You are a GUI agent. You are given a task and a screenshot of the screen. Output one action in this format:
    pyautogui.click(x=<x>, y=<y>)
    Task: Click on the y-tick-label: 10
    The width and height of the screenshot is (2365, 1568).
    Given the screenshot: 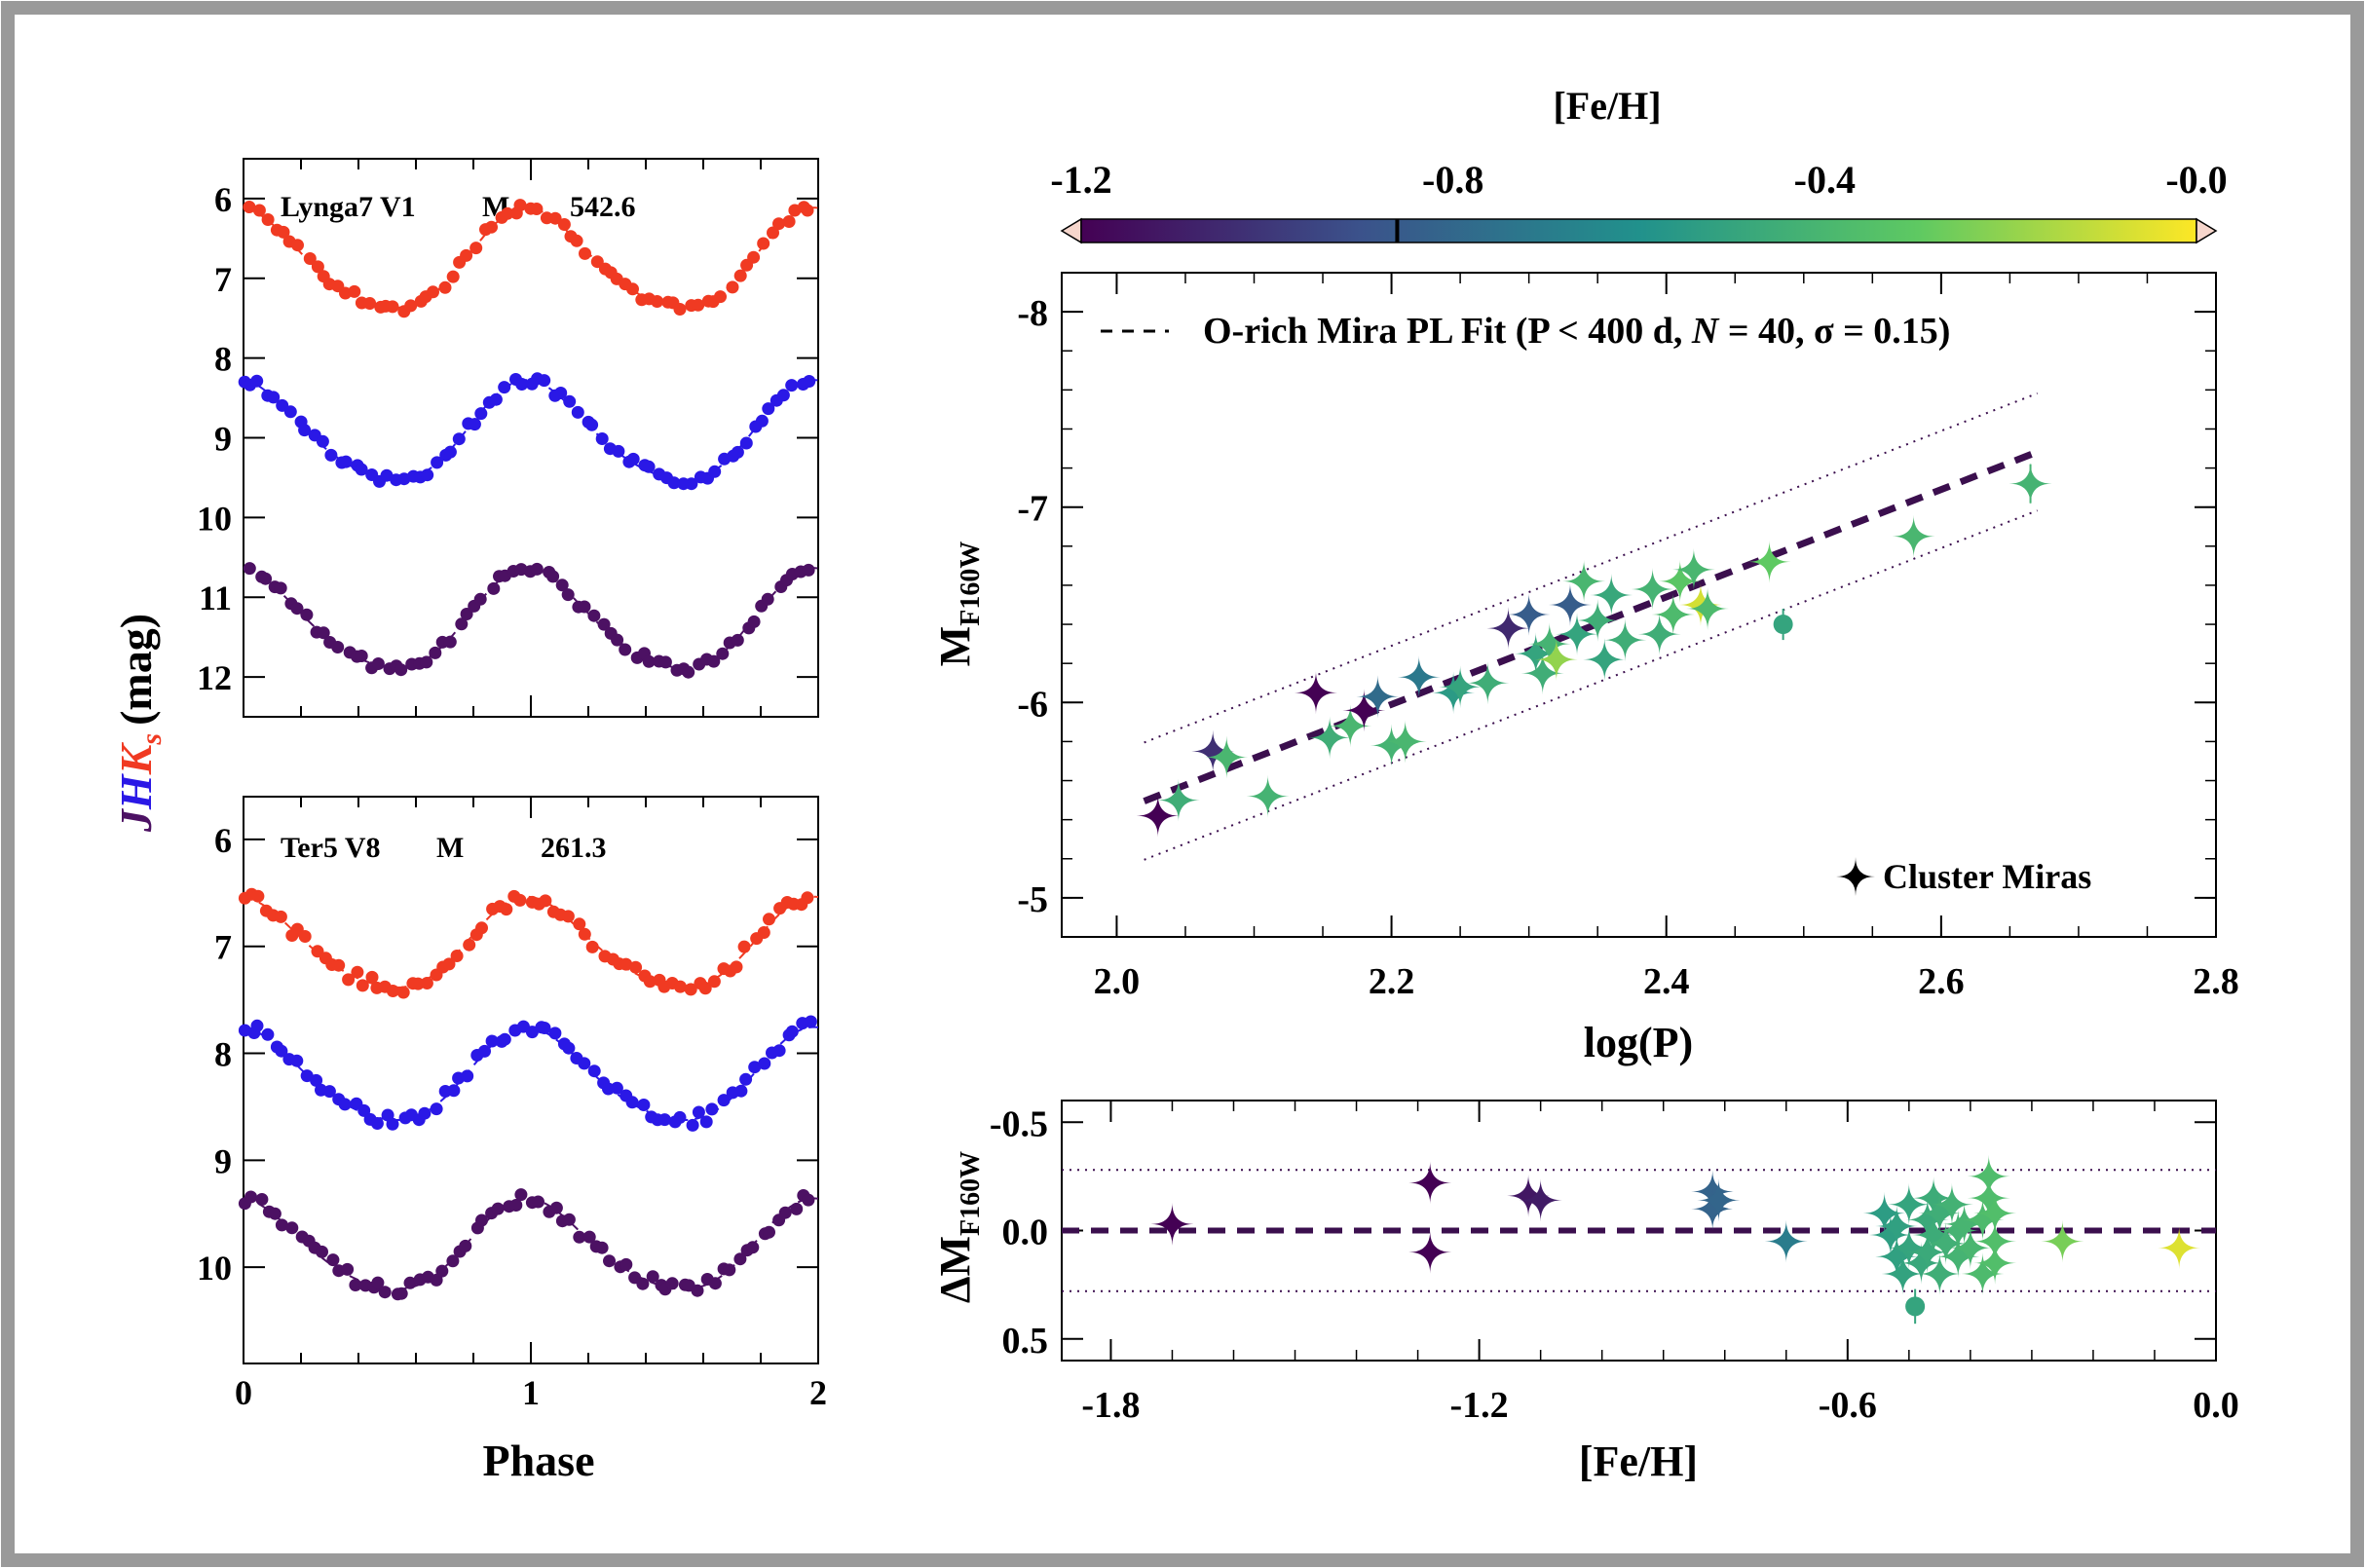 What is the action you would take?
    pyautogui.click(x=214, y=518)
    